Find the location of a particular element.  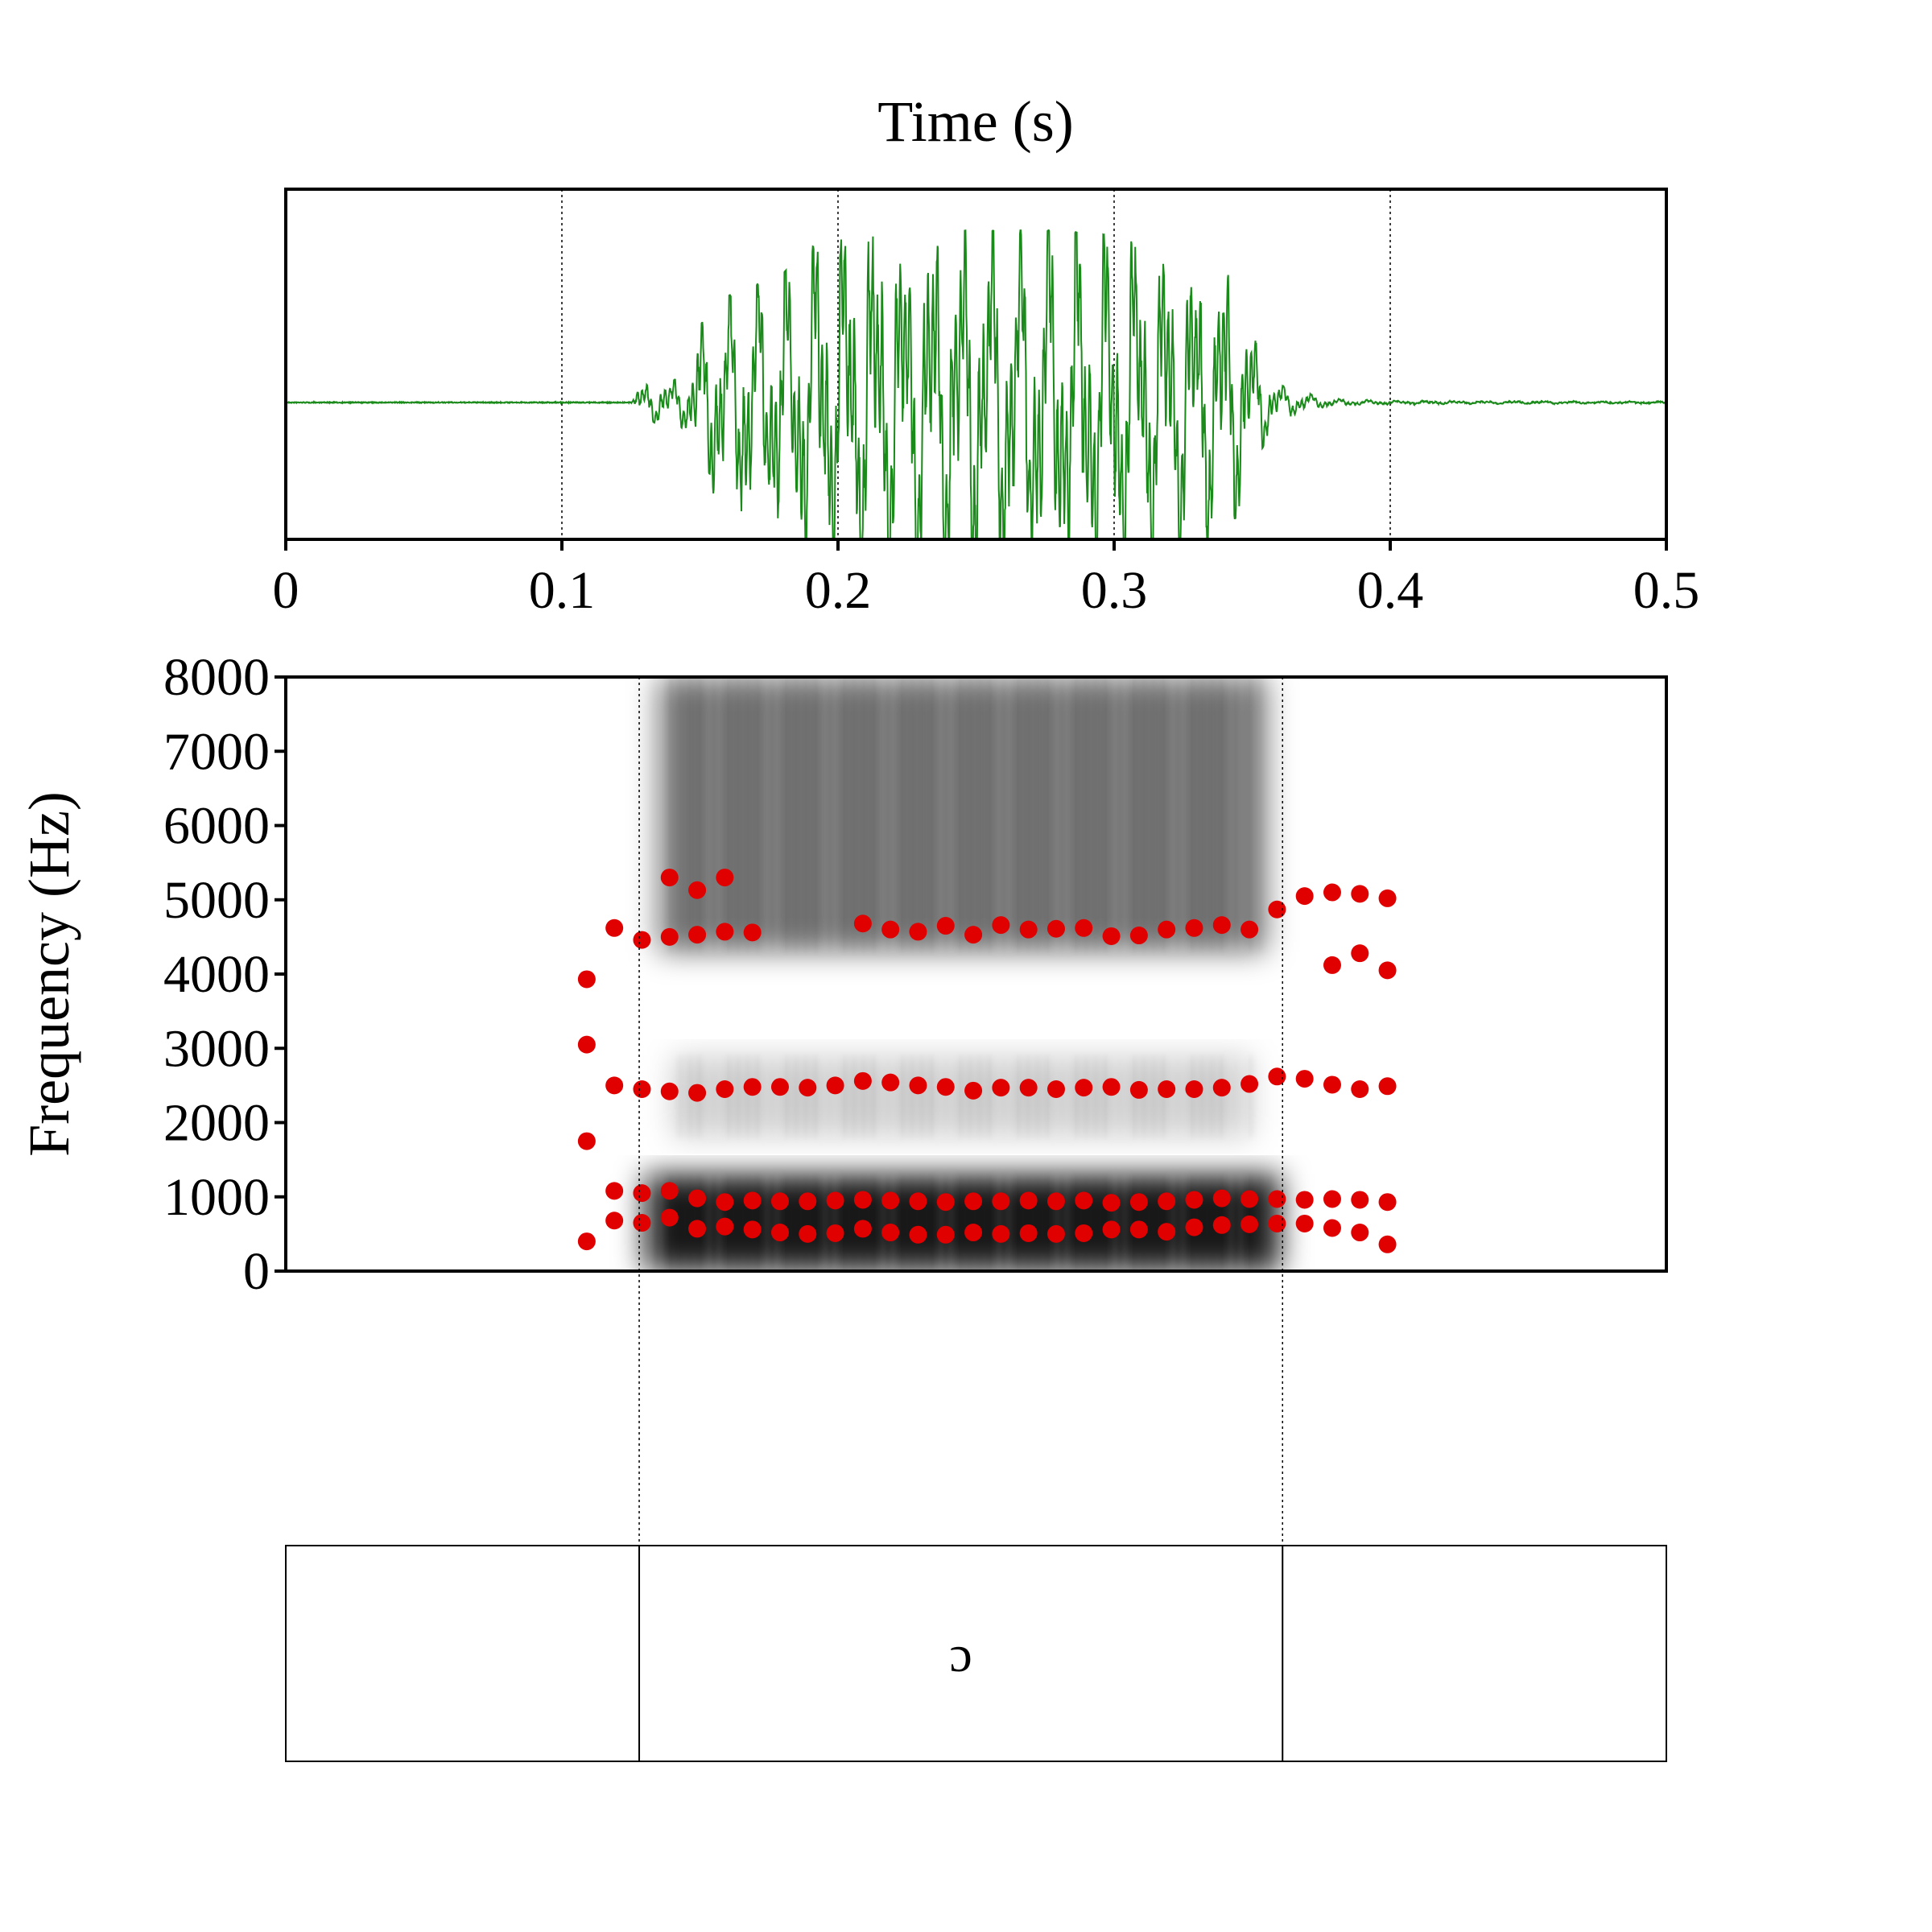

waveform-gridlines is located at coordinates (976, 364).